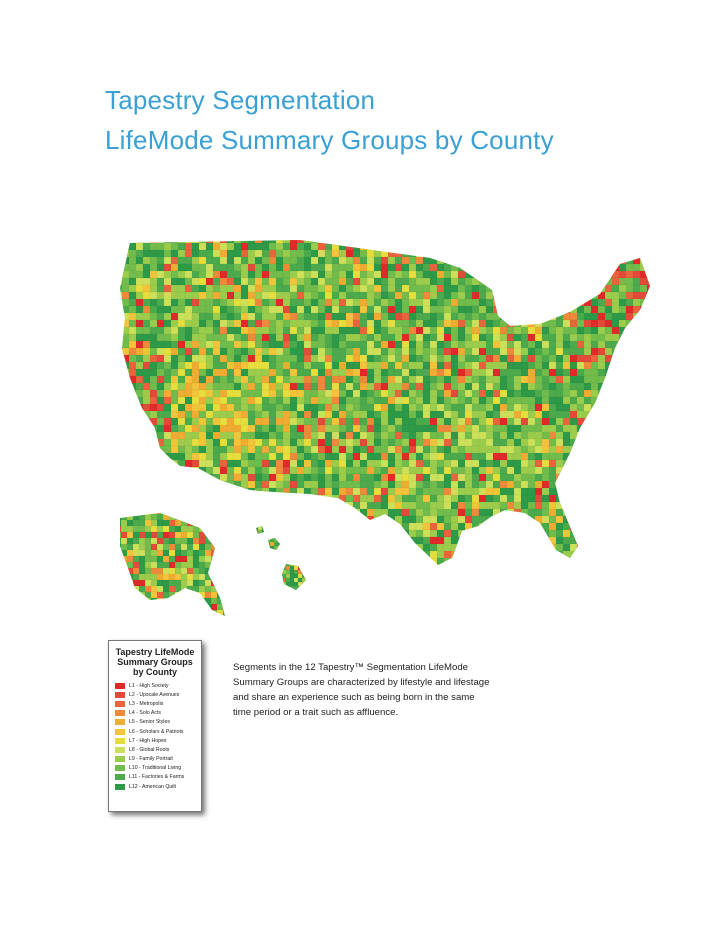 This screenshot has height=943, width=728. I want to click on legend-item: L4 - Solo Acts, so click(158, 713).